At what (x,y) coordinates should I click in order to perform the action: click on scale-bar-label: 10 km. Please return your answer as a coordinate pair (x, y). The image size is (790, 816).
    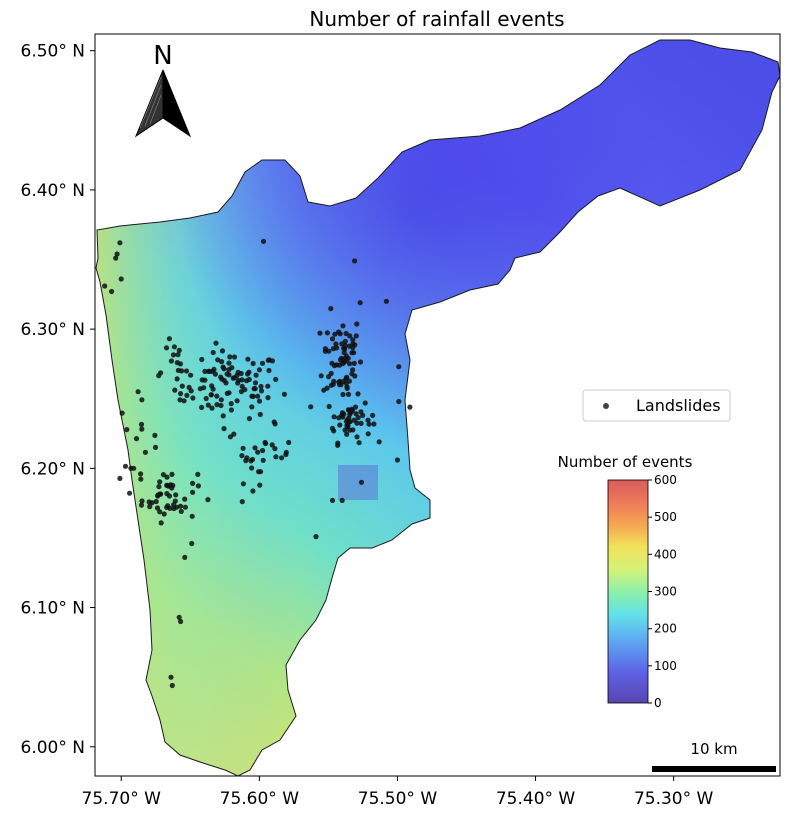
    Looking at the image, I should click on (713, 749).